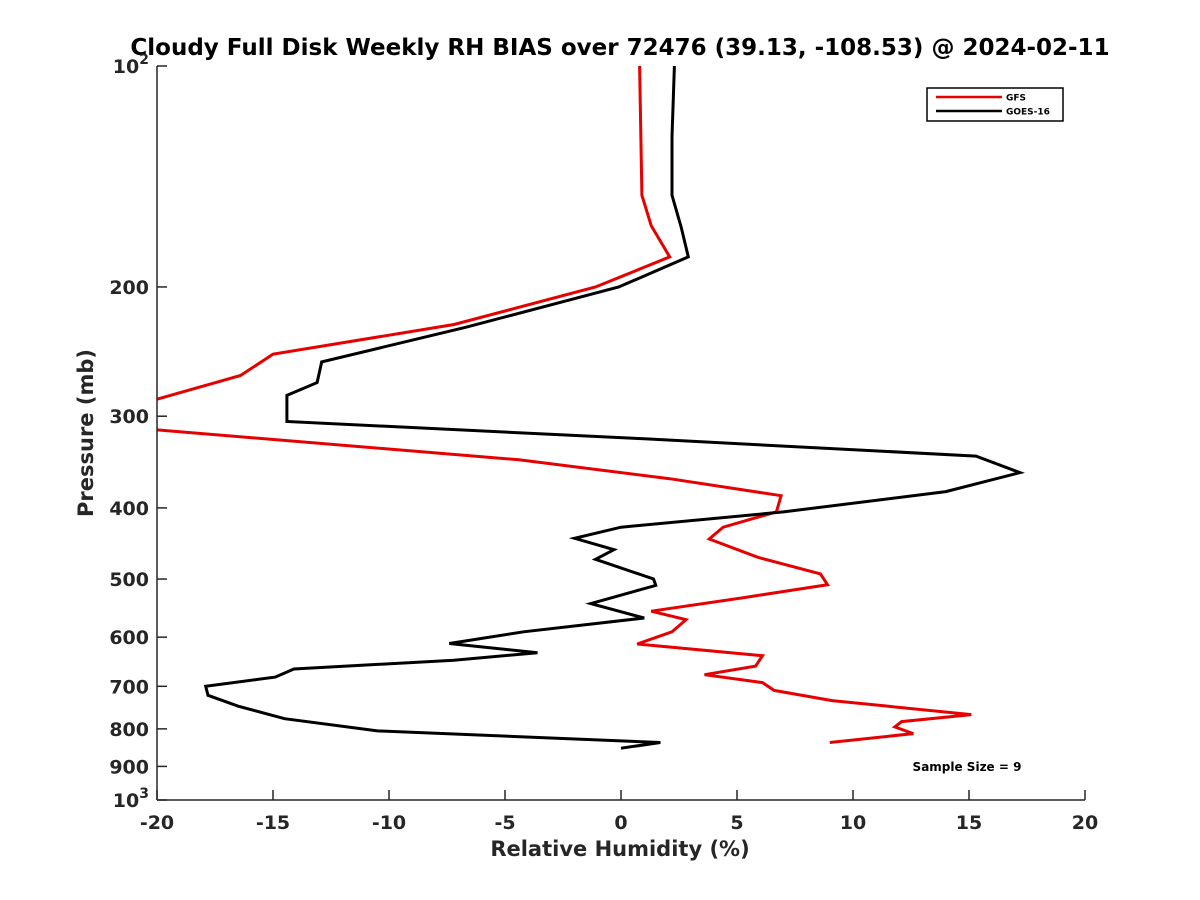 This screenshot has width=1200, height=900. Describe the element at coordinates (619, 849) in the screenshot. I see `x-axis-label: Relative Humidity (%)` at that location.